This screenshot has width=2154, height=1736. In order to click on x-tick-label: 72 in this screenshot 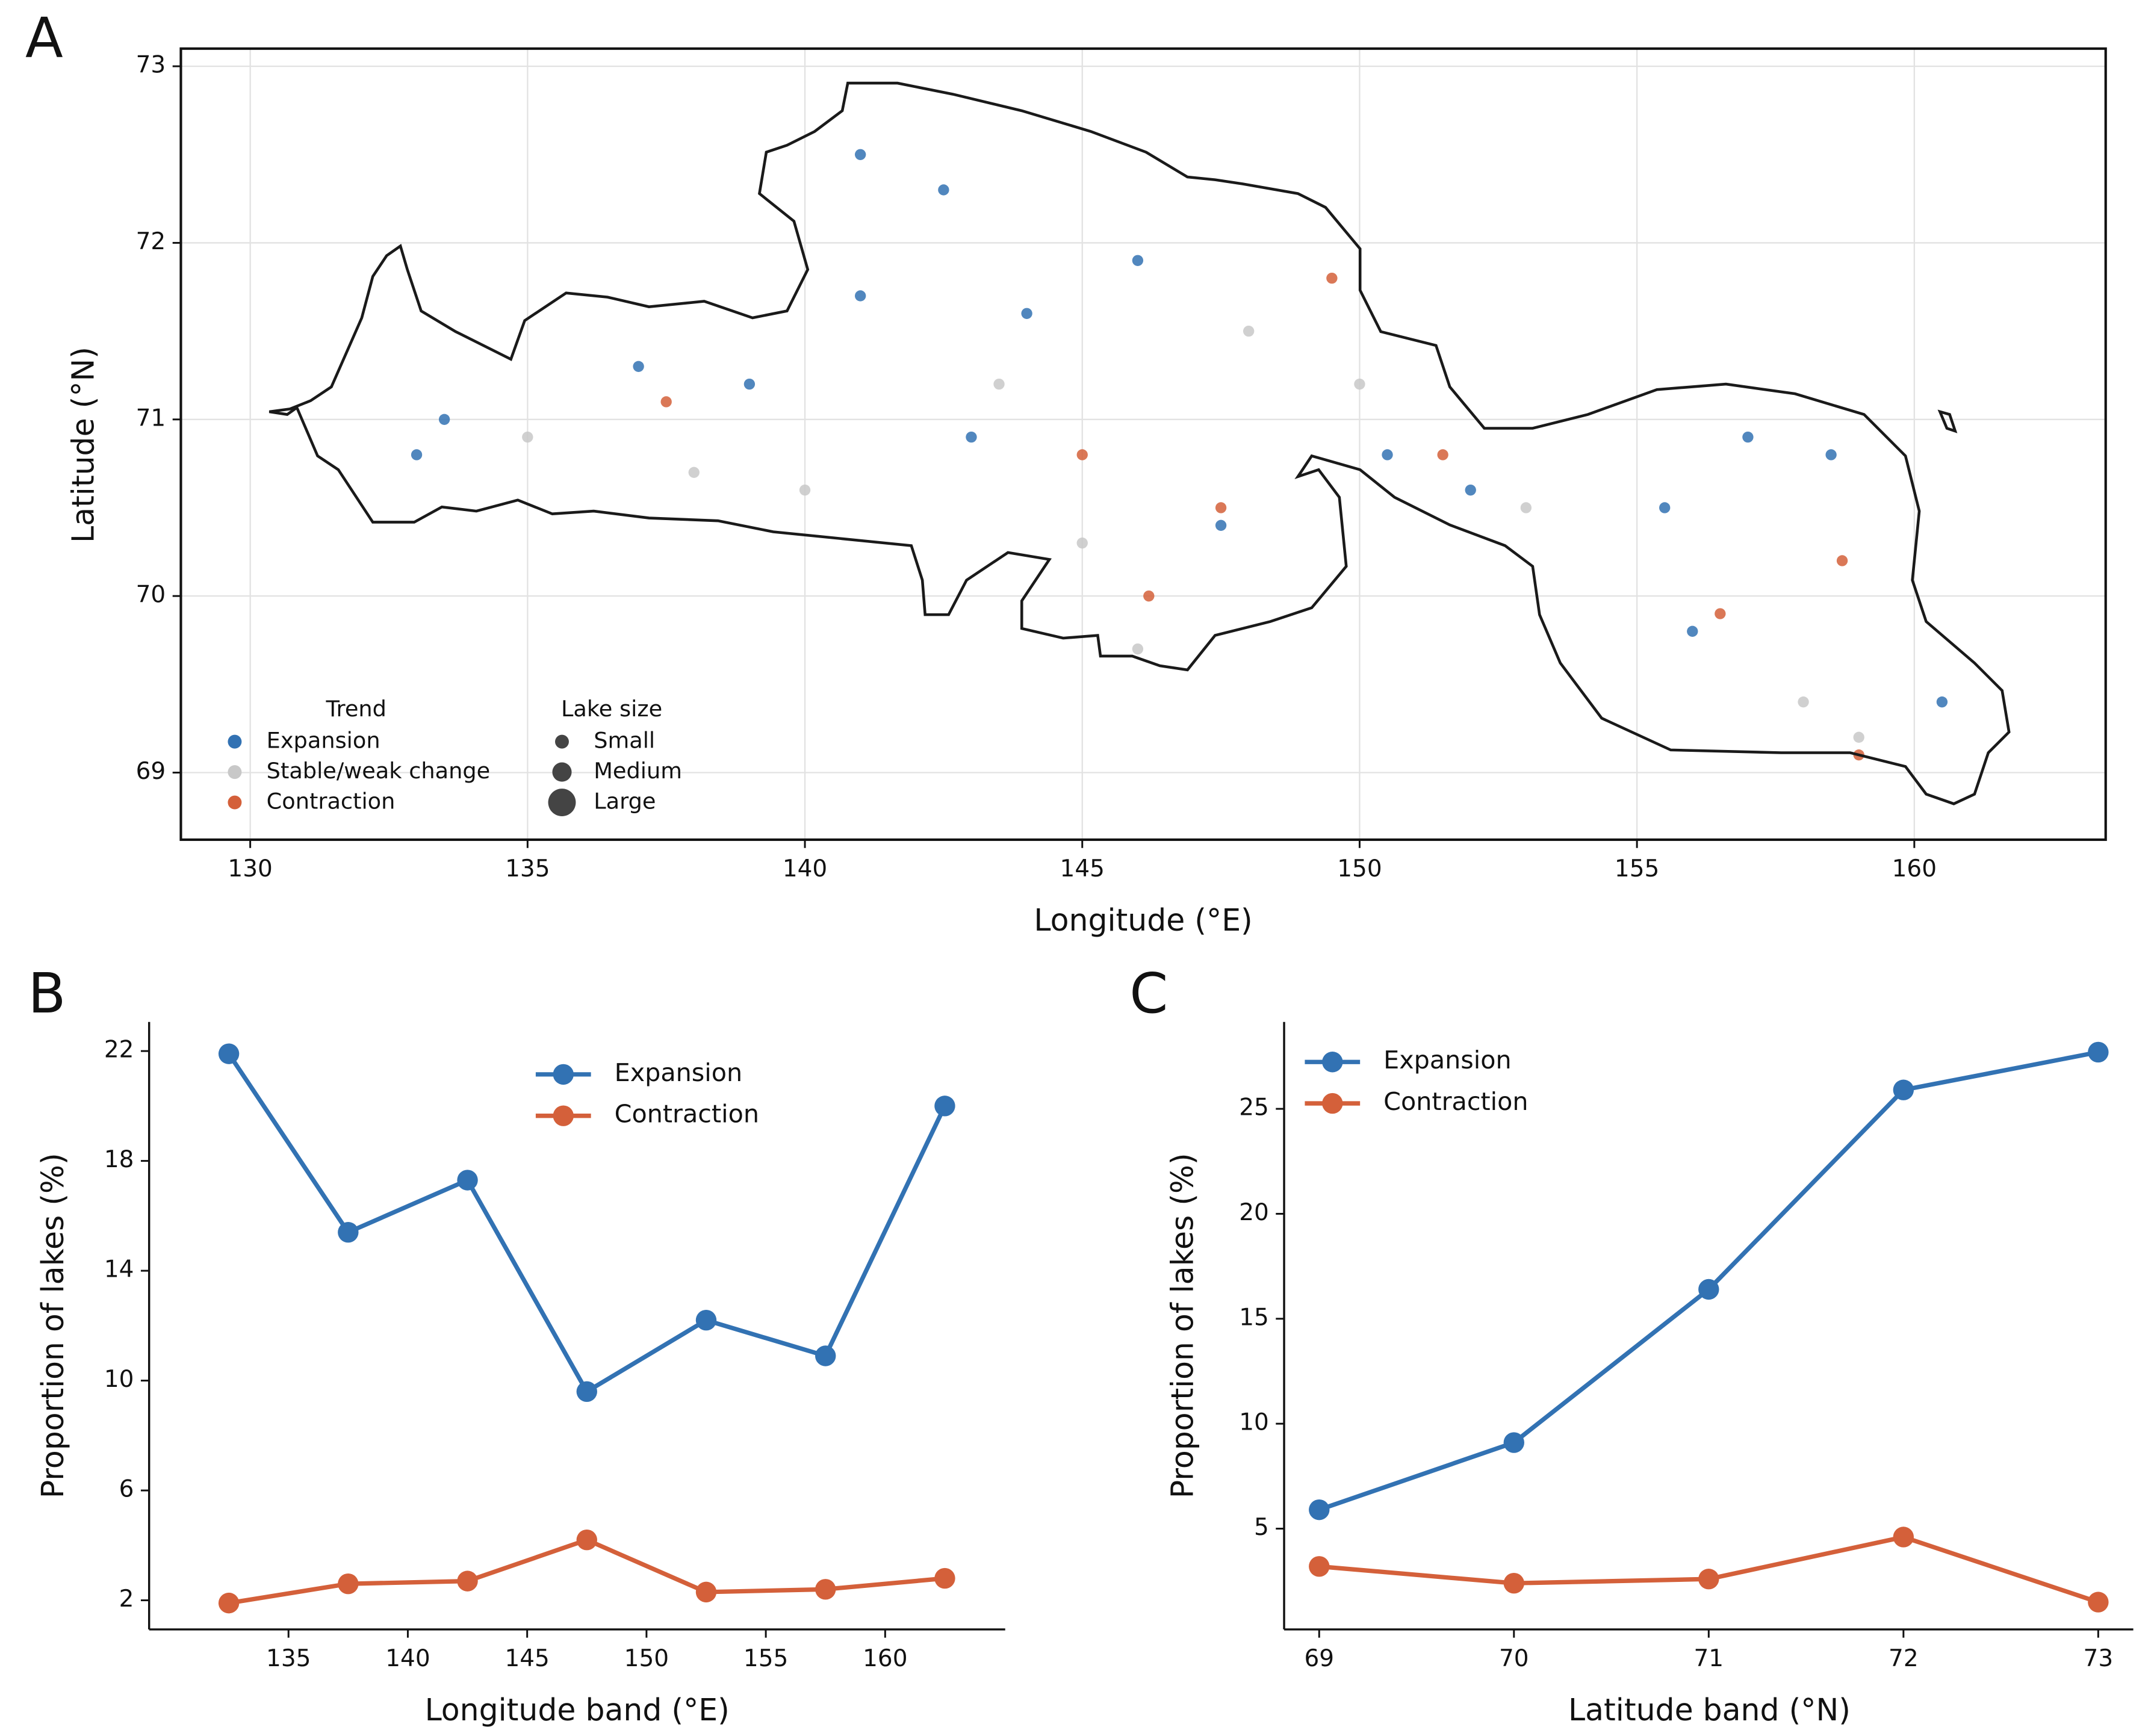, I will do `click(1904, 1658)`.